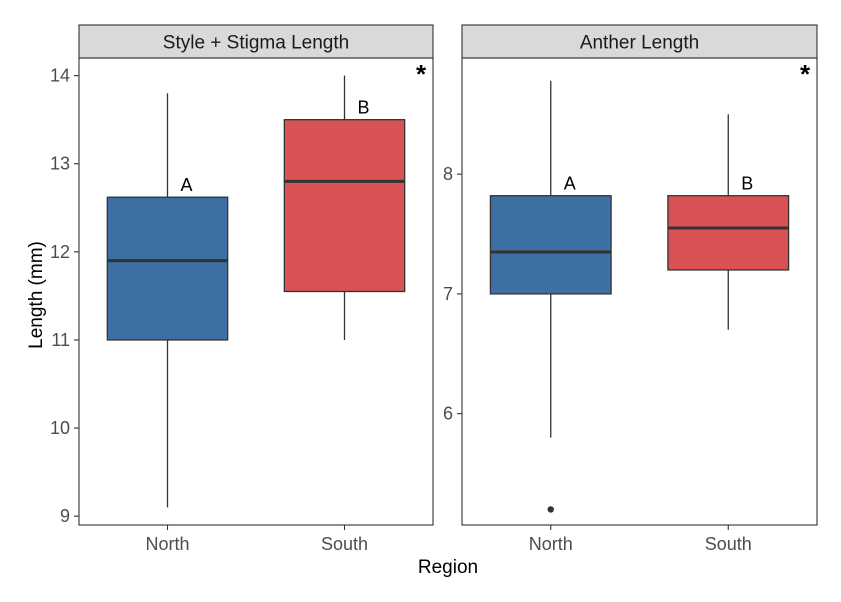 The width and height of the screenshot is (841, 602). I want to click on y-tick-label: 8, so click(448, 174).